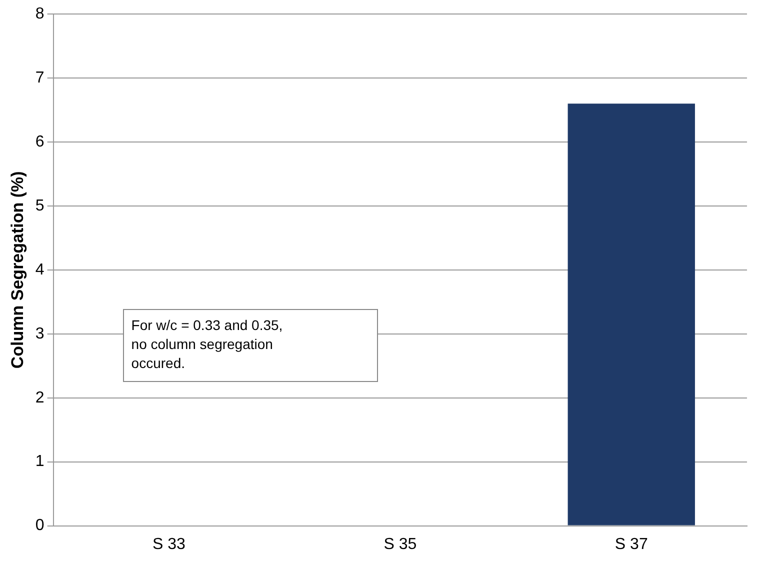 The image size is (759, 561). What do you see at coordinates (39, 141) in the screenshot?
I see `y-tick-label: 6` at bounding box center [39, 141].